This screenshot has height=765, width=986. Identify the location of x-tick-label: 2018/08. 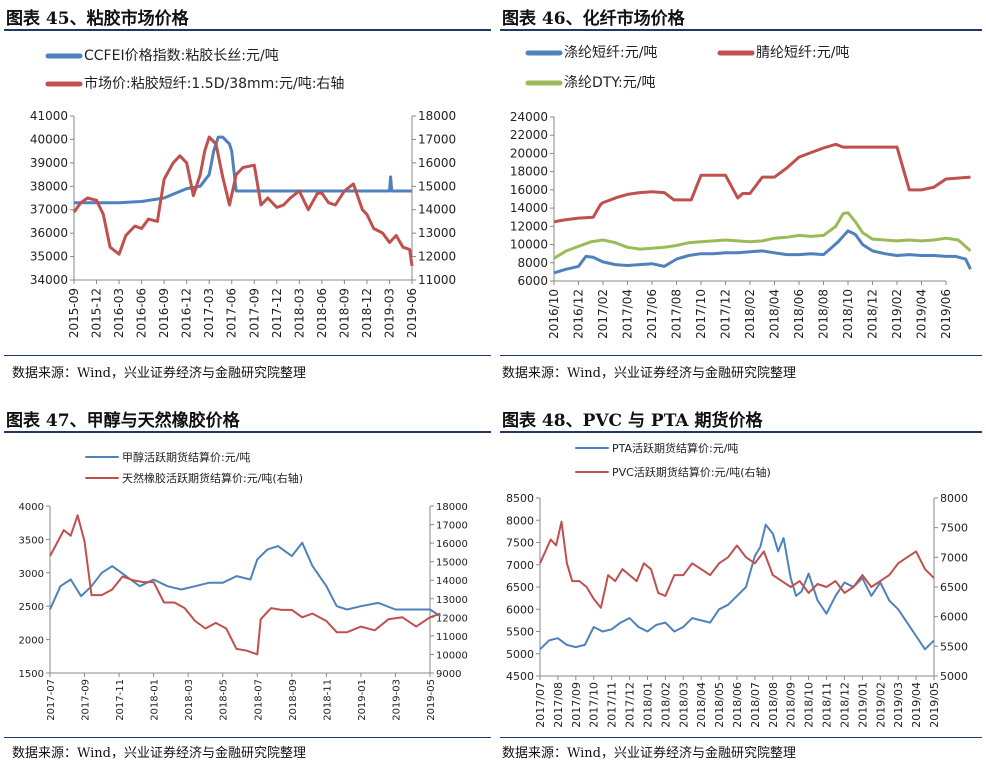
(773, 705).